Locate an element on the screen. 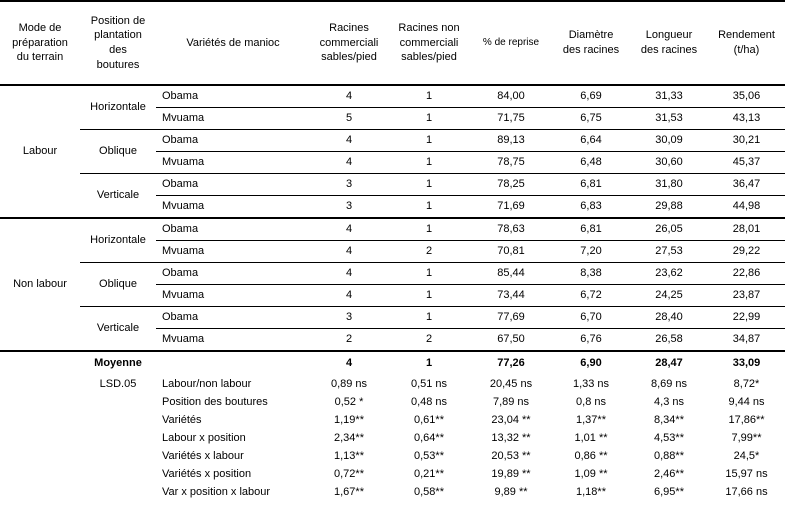 This screenshot has height=512, width=785. effect-label: Labour x position is located at coordinates (204, 438).